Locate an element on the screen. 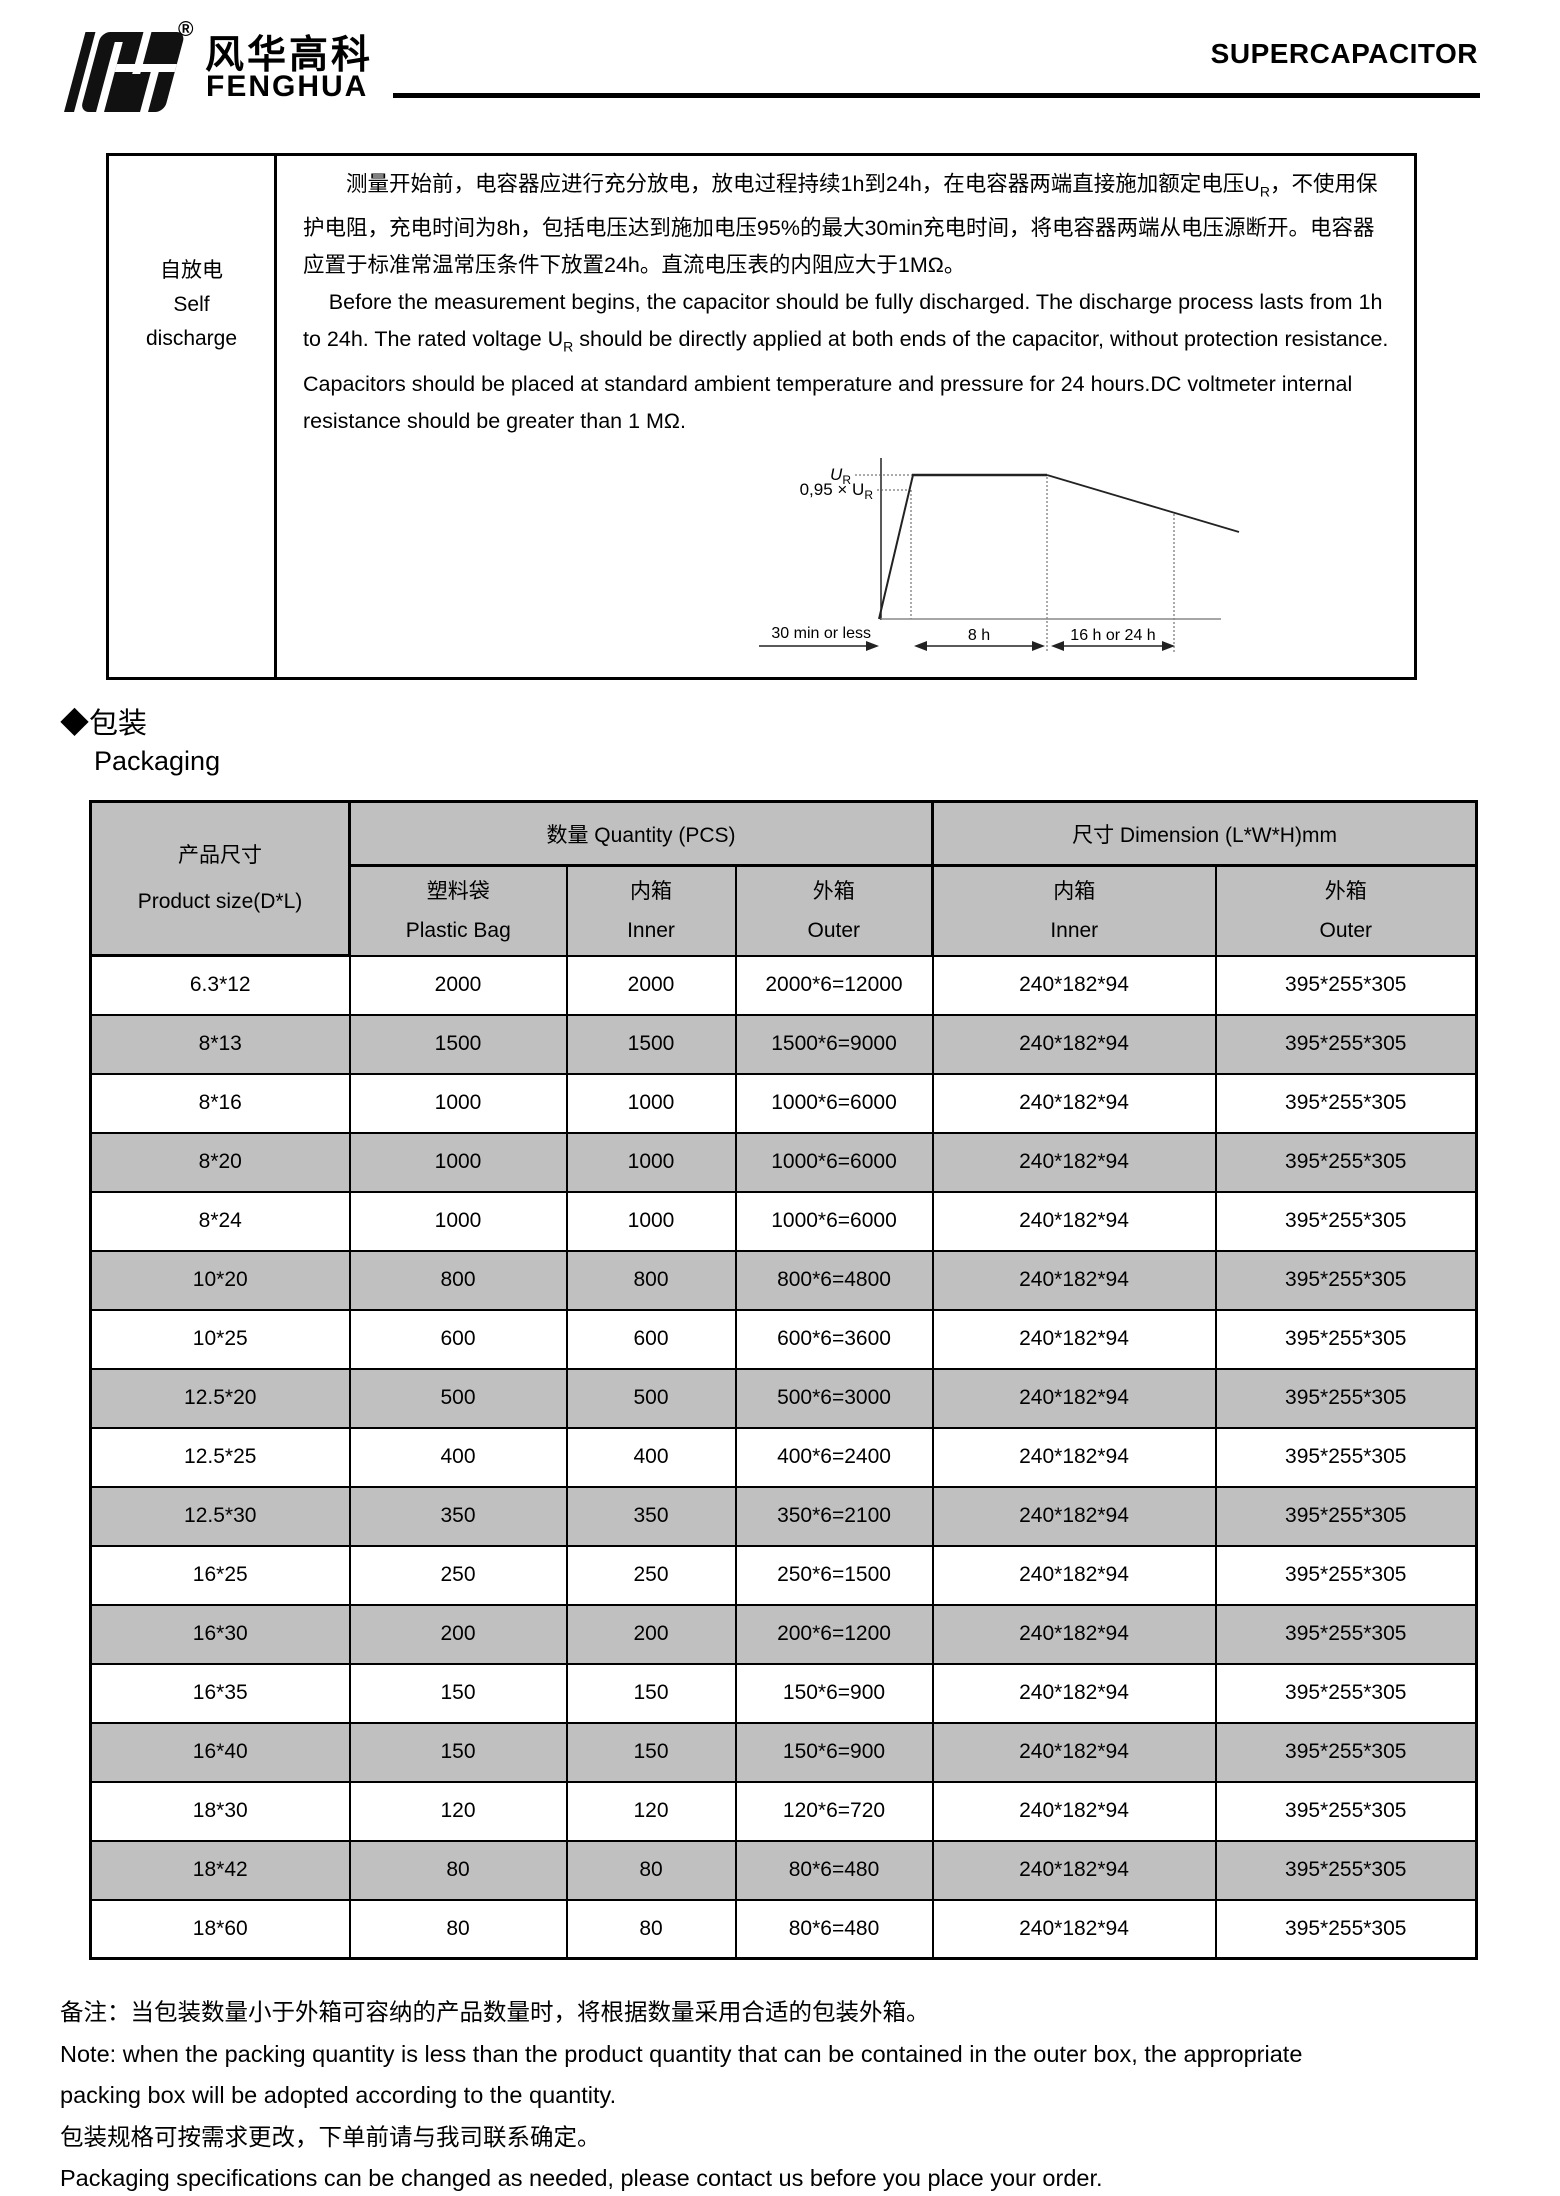 The image size is (1560, 2196). table-cell: 80*6=480 is located at coordinates (834, 1929).